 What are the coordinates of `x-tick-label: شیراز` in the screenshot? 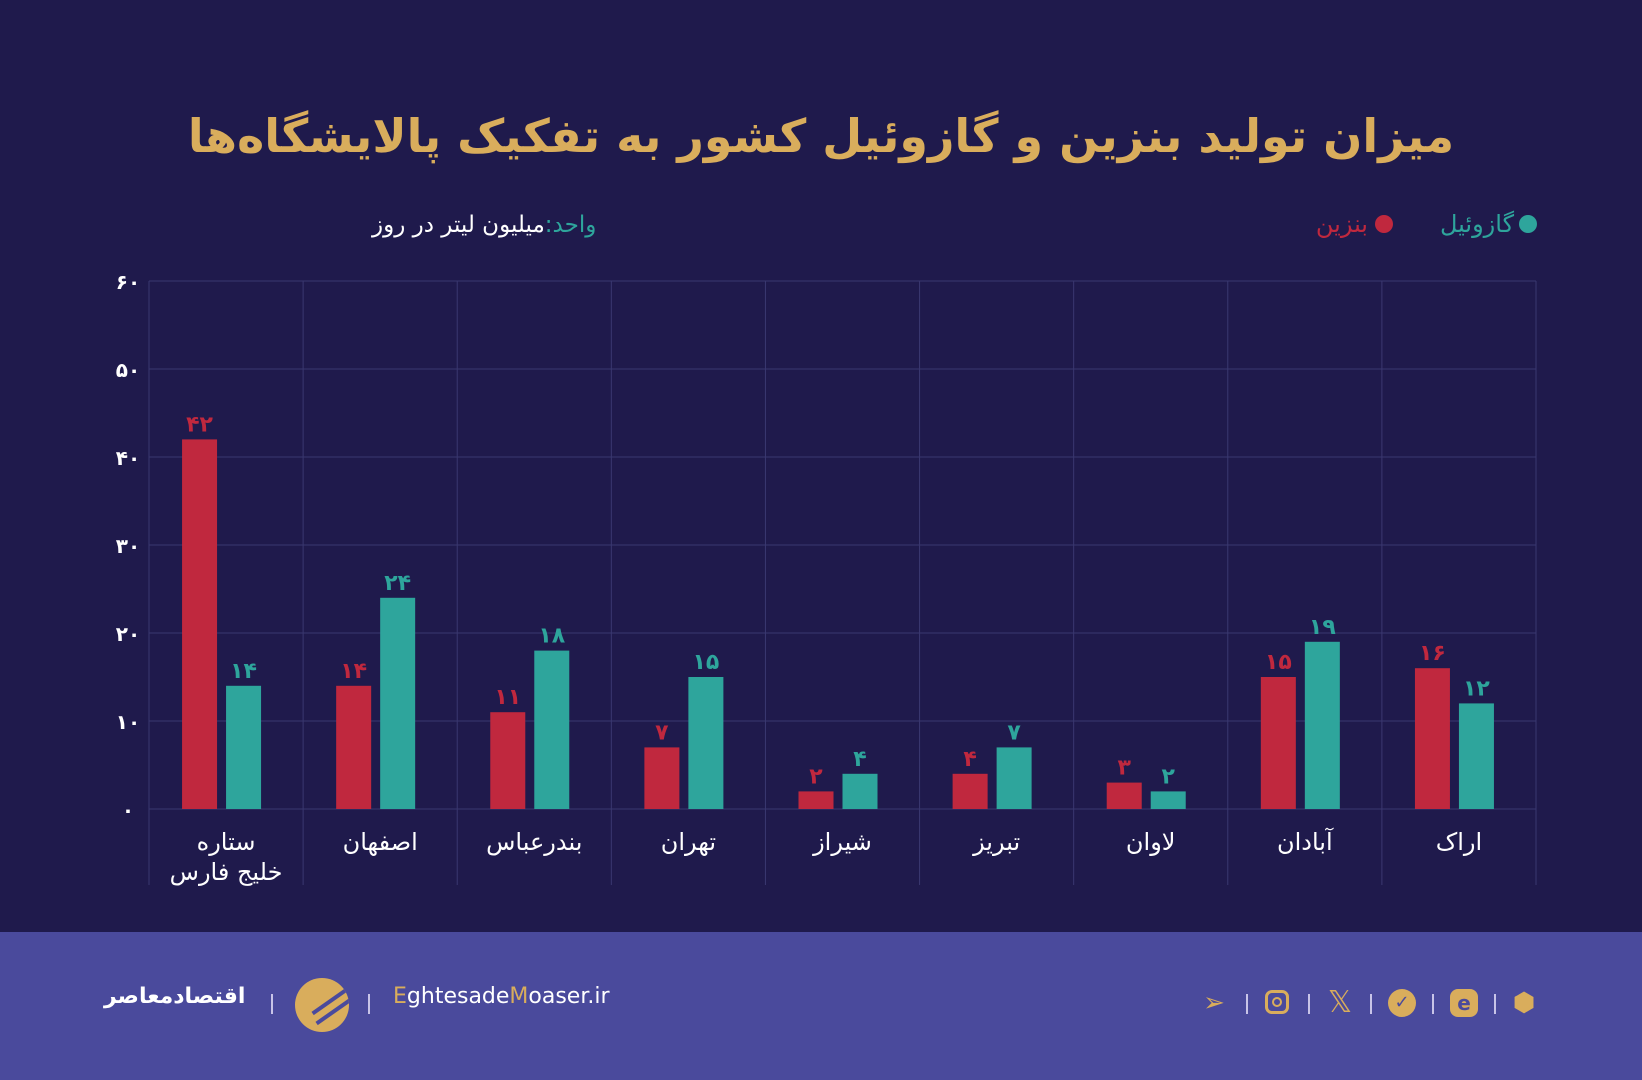 It's located at (842, 842).